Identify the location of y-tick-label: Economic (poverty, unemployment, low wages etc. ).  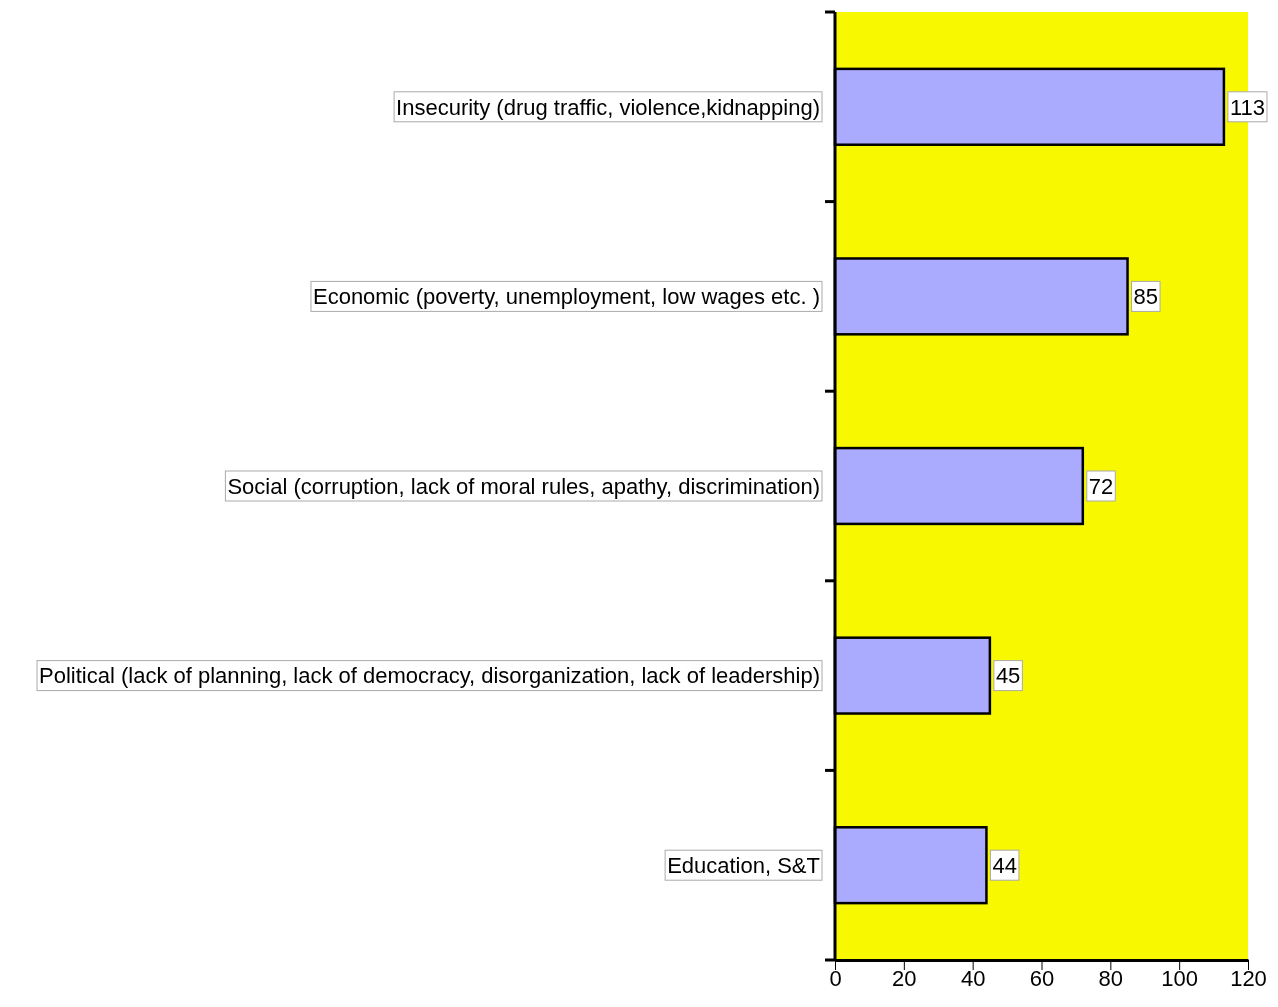
(566, 297).